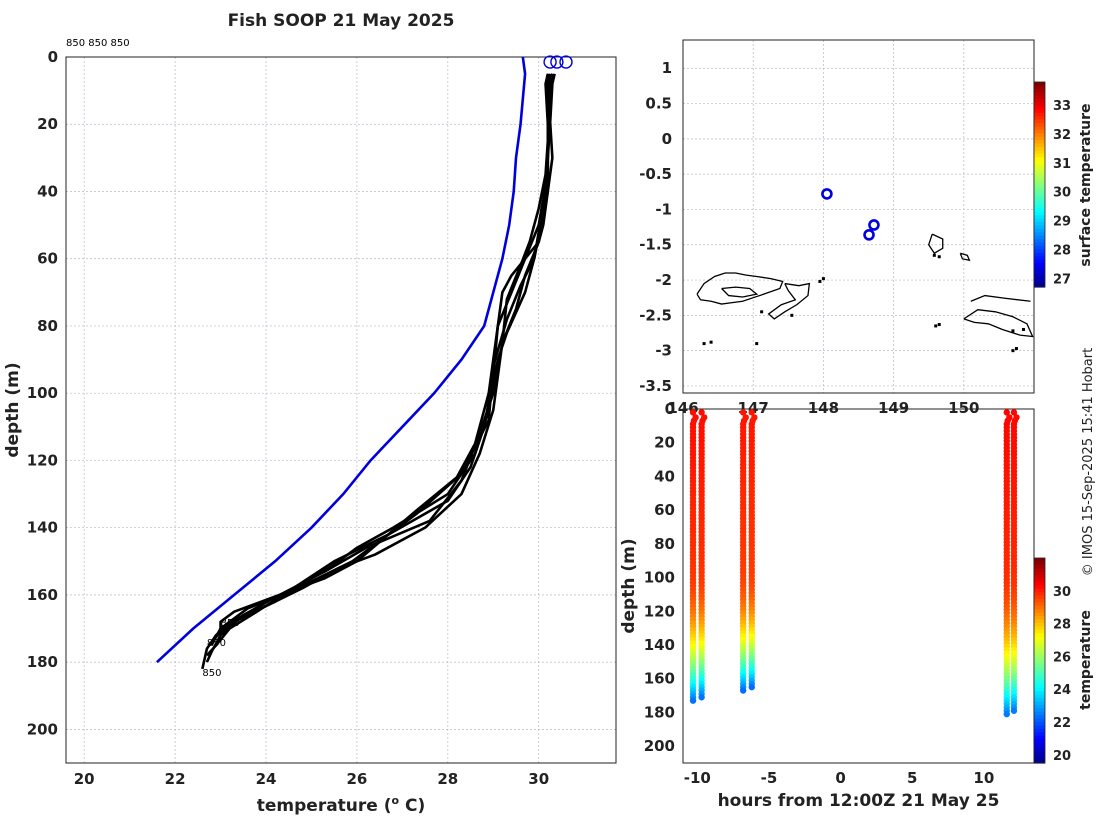  Describe the element at coordinates (13, 409) in the screenshot. I see `y-axis-label: depth (m)` at that location.